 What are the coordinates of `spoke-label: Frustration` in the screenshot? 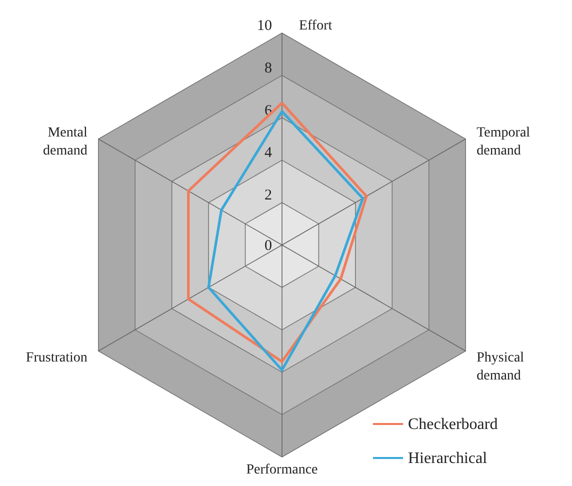 It's located at (57, 358).